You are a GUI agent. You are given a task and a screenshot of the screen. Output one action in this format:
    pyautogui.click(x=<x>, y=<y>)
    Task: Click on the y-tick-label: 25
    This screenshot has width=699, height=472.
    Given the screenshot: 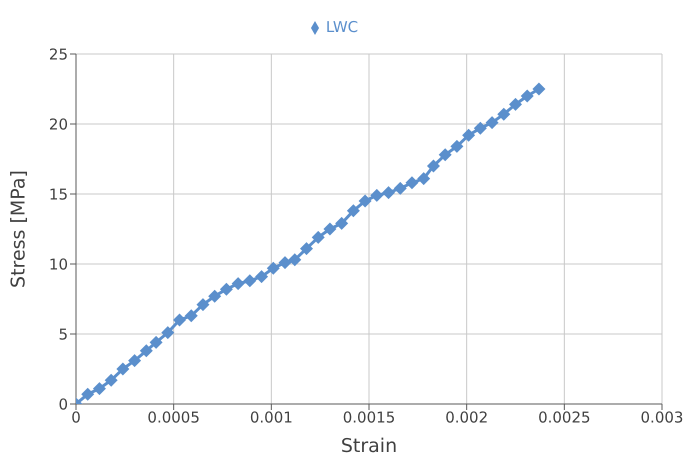 What is the action you would take?
    pyautogui.click(x=58, y=54)
    